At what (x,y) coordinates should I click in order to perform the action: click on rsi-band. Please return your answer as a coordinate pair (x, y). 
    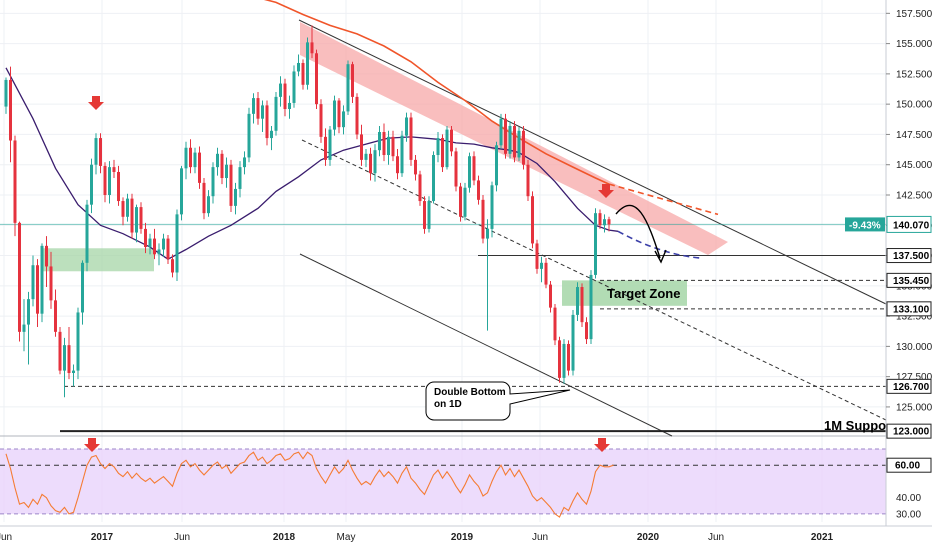
    Looking at the image, I should click on (443, 481).